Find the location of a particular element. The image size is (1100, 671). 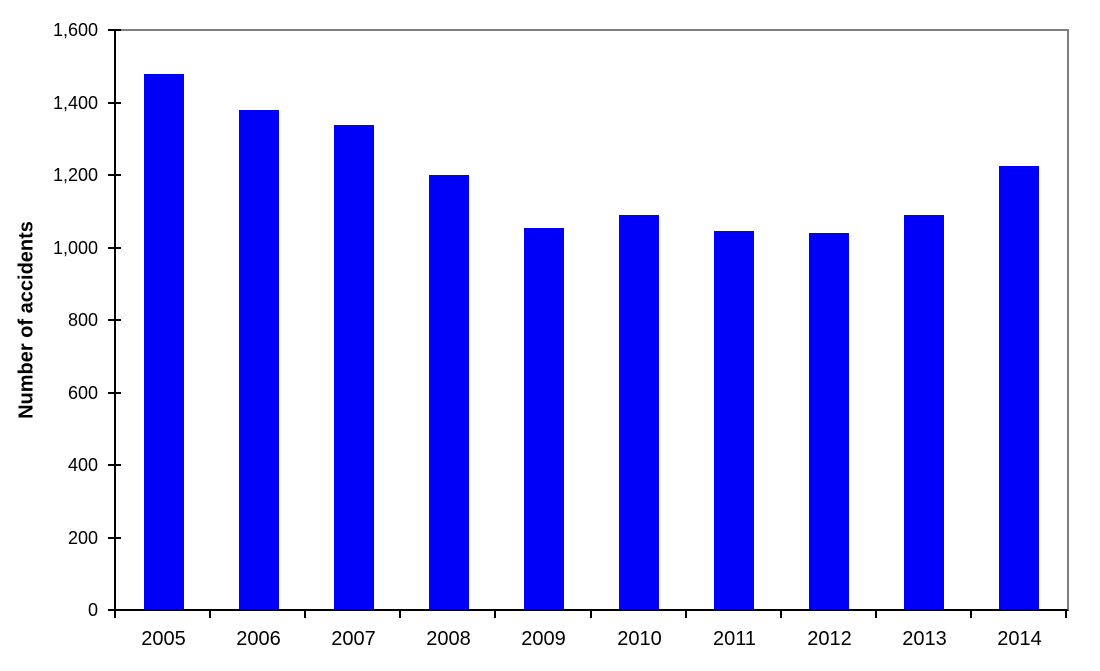

bar-2013 is located at coordinates (924, 412).